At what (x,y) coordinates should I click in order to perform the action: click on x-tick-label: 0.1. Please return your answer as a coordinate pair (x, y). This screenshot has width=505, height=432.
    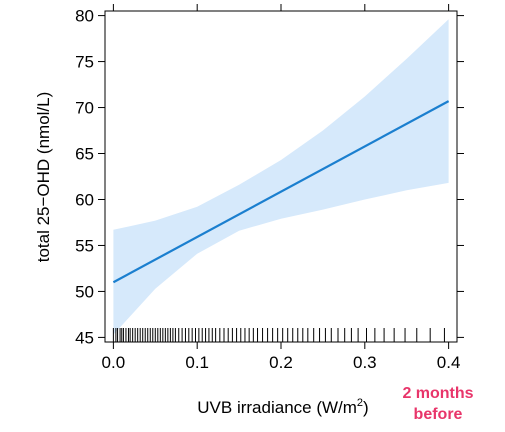
    Looking at the image, I should click on (197, 362).